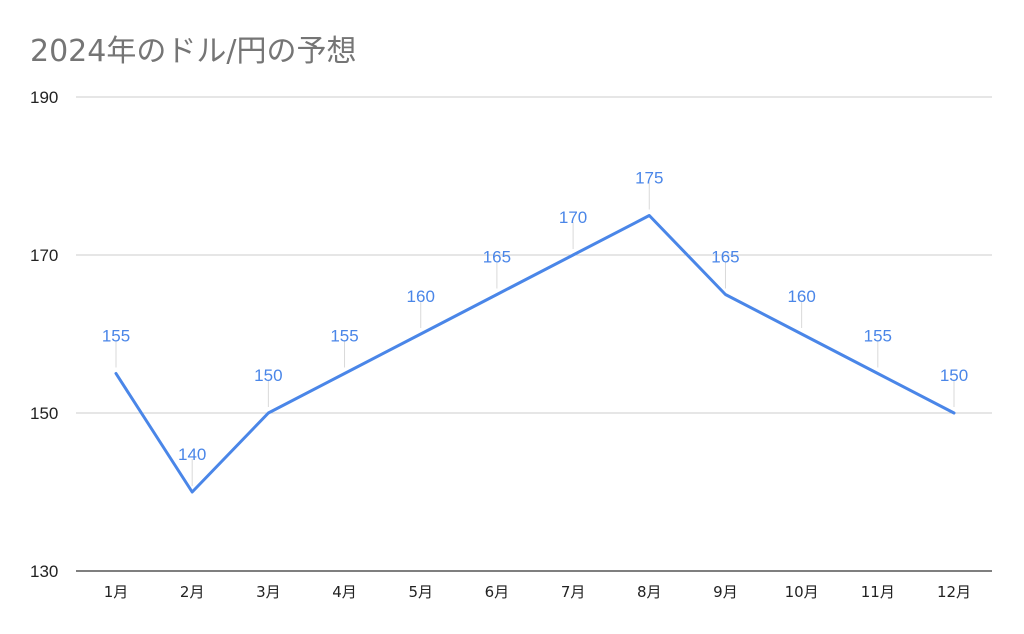 This screenshot has height=634, width=1024. Describe the element at coordinates (44, 334) in the screenshot. I see `y-axis-ticks: 130 150 170 190` at that location.